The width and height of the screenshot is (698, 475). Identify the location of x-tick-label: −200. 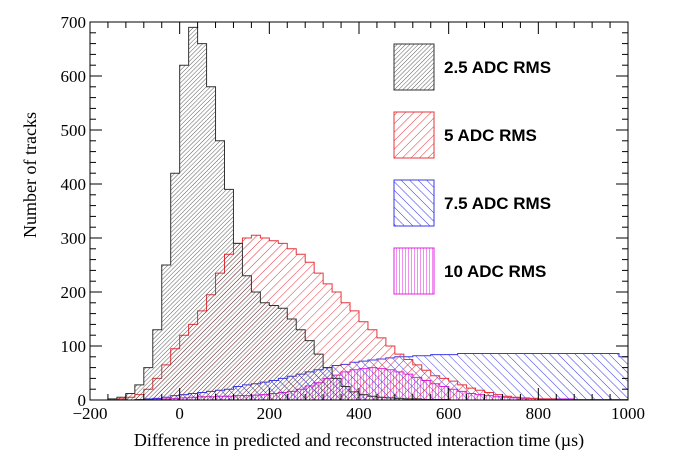
(89, 413).